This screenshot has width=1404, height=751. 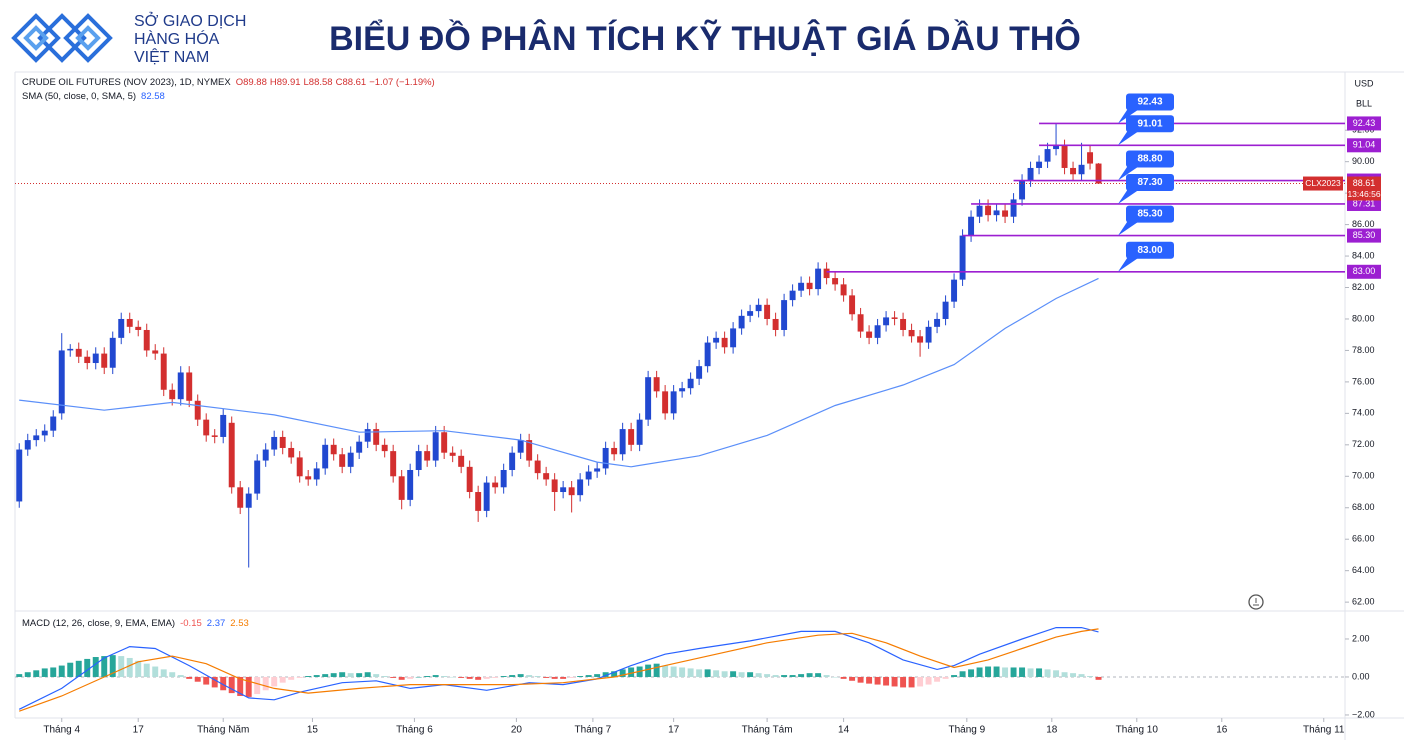 What do you see at coordinates (1363, 570) in the screenshot?
I see `y-tick-label: 64.00` at bounding box center [1363, 570].